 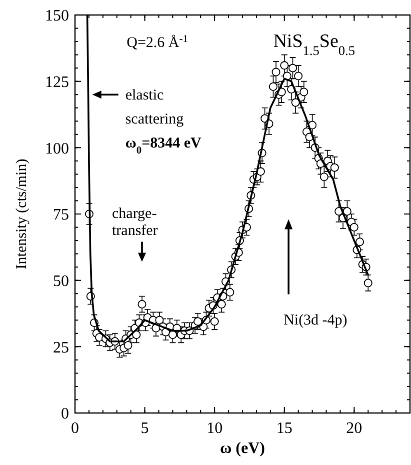 I want to click on annotation: Ni(3d -4p), so click(x=316, y=320).